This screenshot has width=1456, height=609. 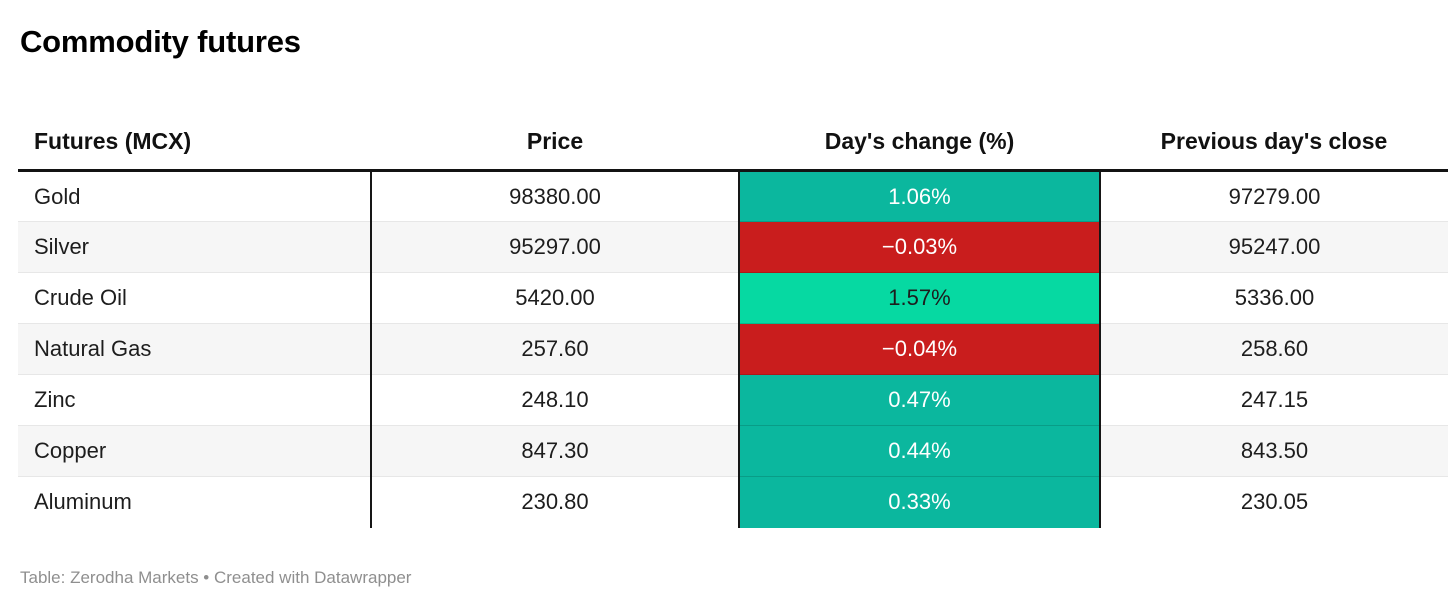 What do you see at coordinates (195, 349) in the screenshot?
I see `futures-name: Natural Gas` at bounding box center [195, 349].